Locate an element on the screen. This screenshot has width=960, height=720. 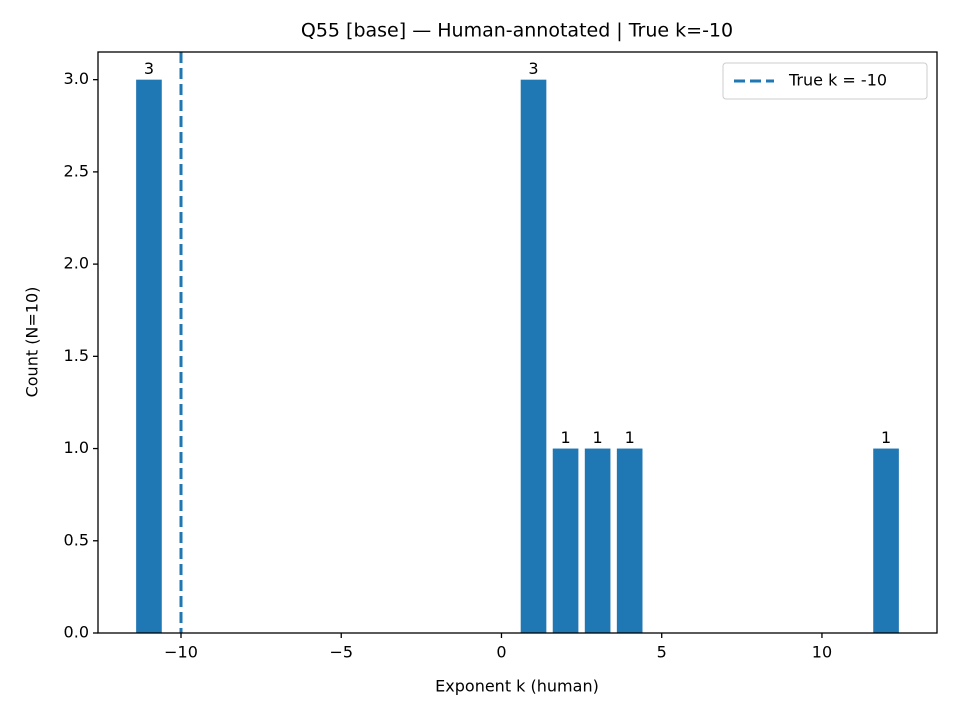
y-tick-label: 2.5 is located at coordinates (76, 170).